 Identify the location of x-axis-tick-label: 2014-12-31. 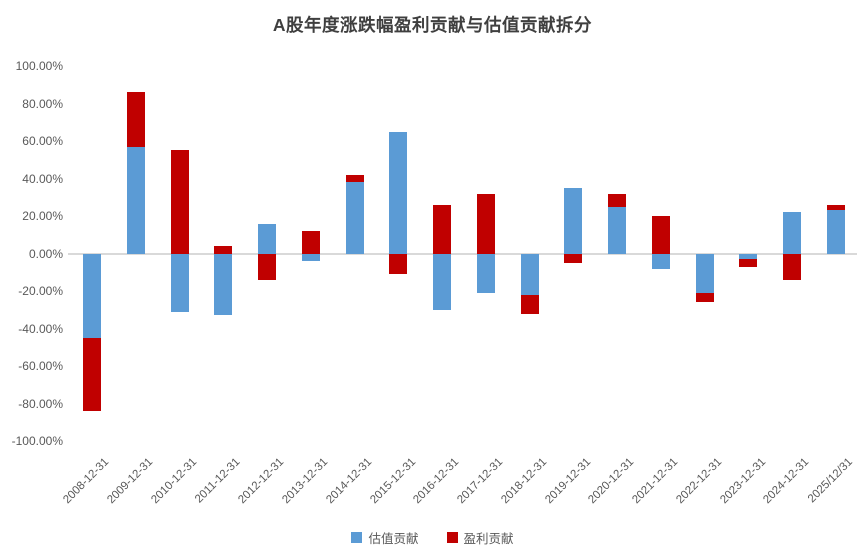
(349, 481).